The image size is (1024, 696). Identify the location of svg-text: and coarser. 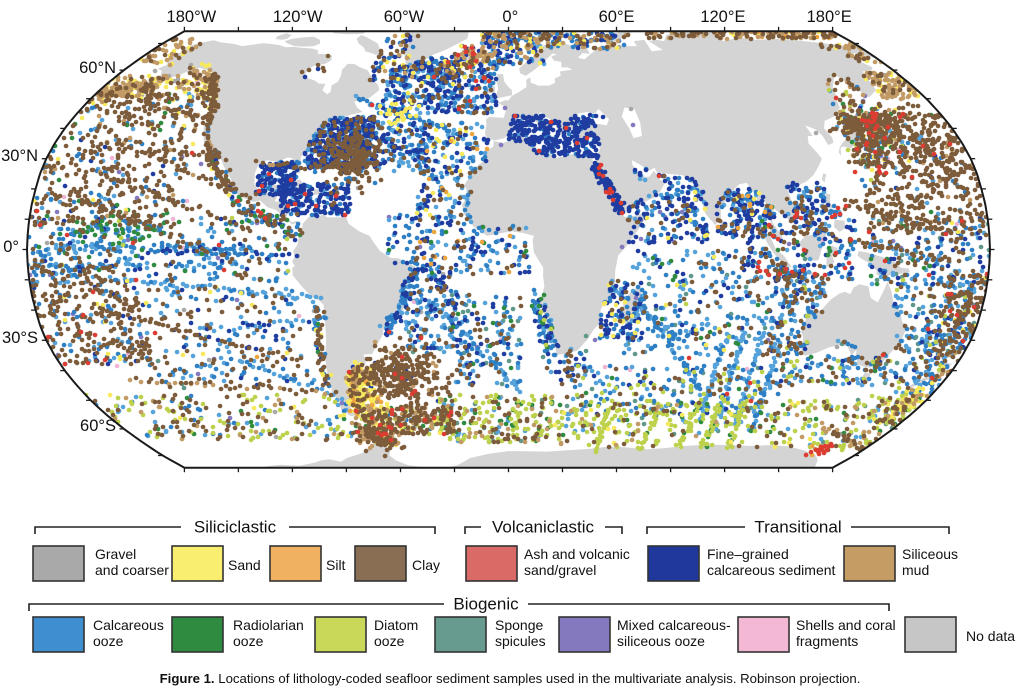
(132, 570).